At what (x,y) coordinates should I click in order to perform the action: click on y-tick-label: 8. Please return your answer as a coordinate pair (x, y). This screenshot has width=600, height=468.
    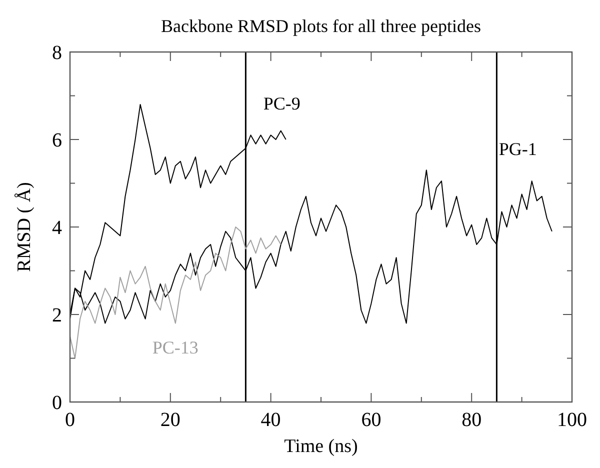
    Looking at the image, I should click on (57, 53).